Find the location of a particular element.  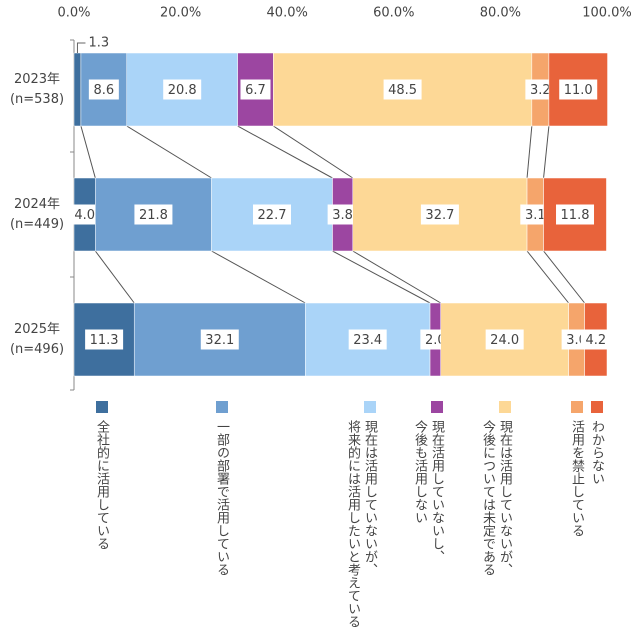

legend-label: 現在は活用していないが、今後については未定である is located at coordinates (496, 498).